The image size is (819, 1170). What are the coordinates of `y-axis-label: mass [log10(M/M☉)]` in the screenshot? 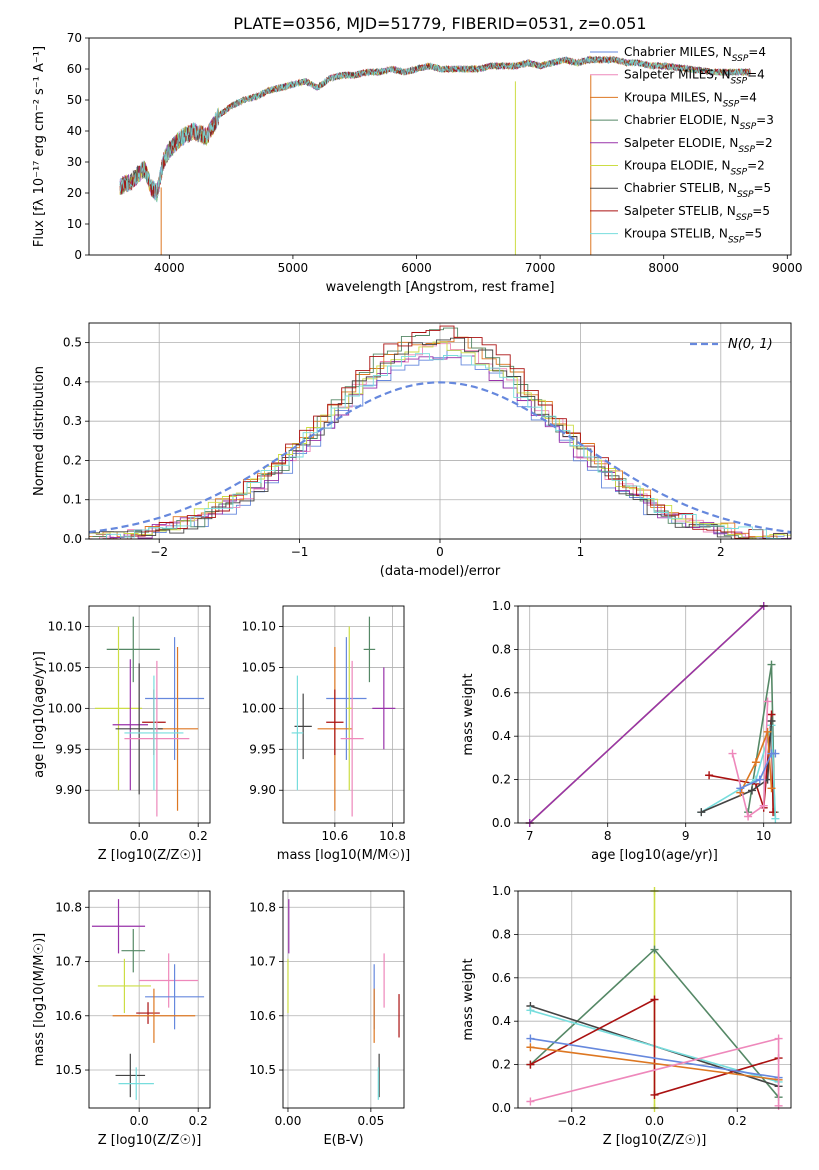 It's located at (39, 999).